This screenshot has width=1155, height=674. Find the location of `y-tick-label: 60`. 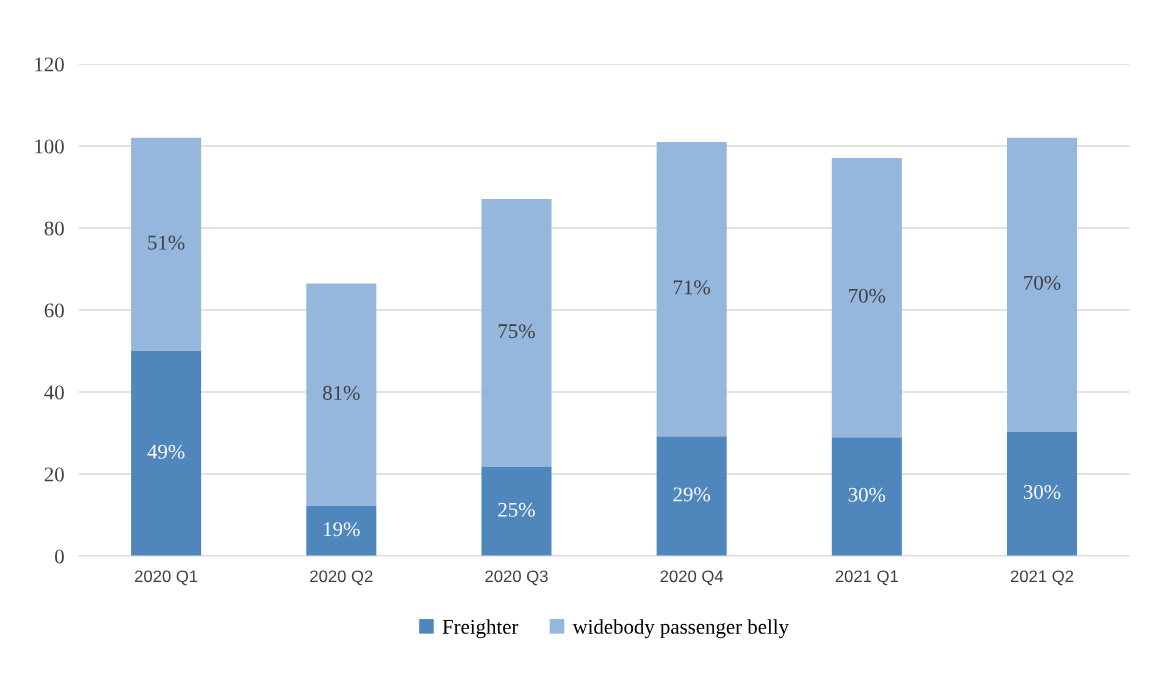

y-tick-label: 60 is located at coordinates (54, 310).